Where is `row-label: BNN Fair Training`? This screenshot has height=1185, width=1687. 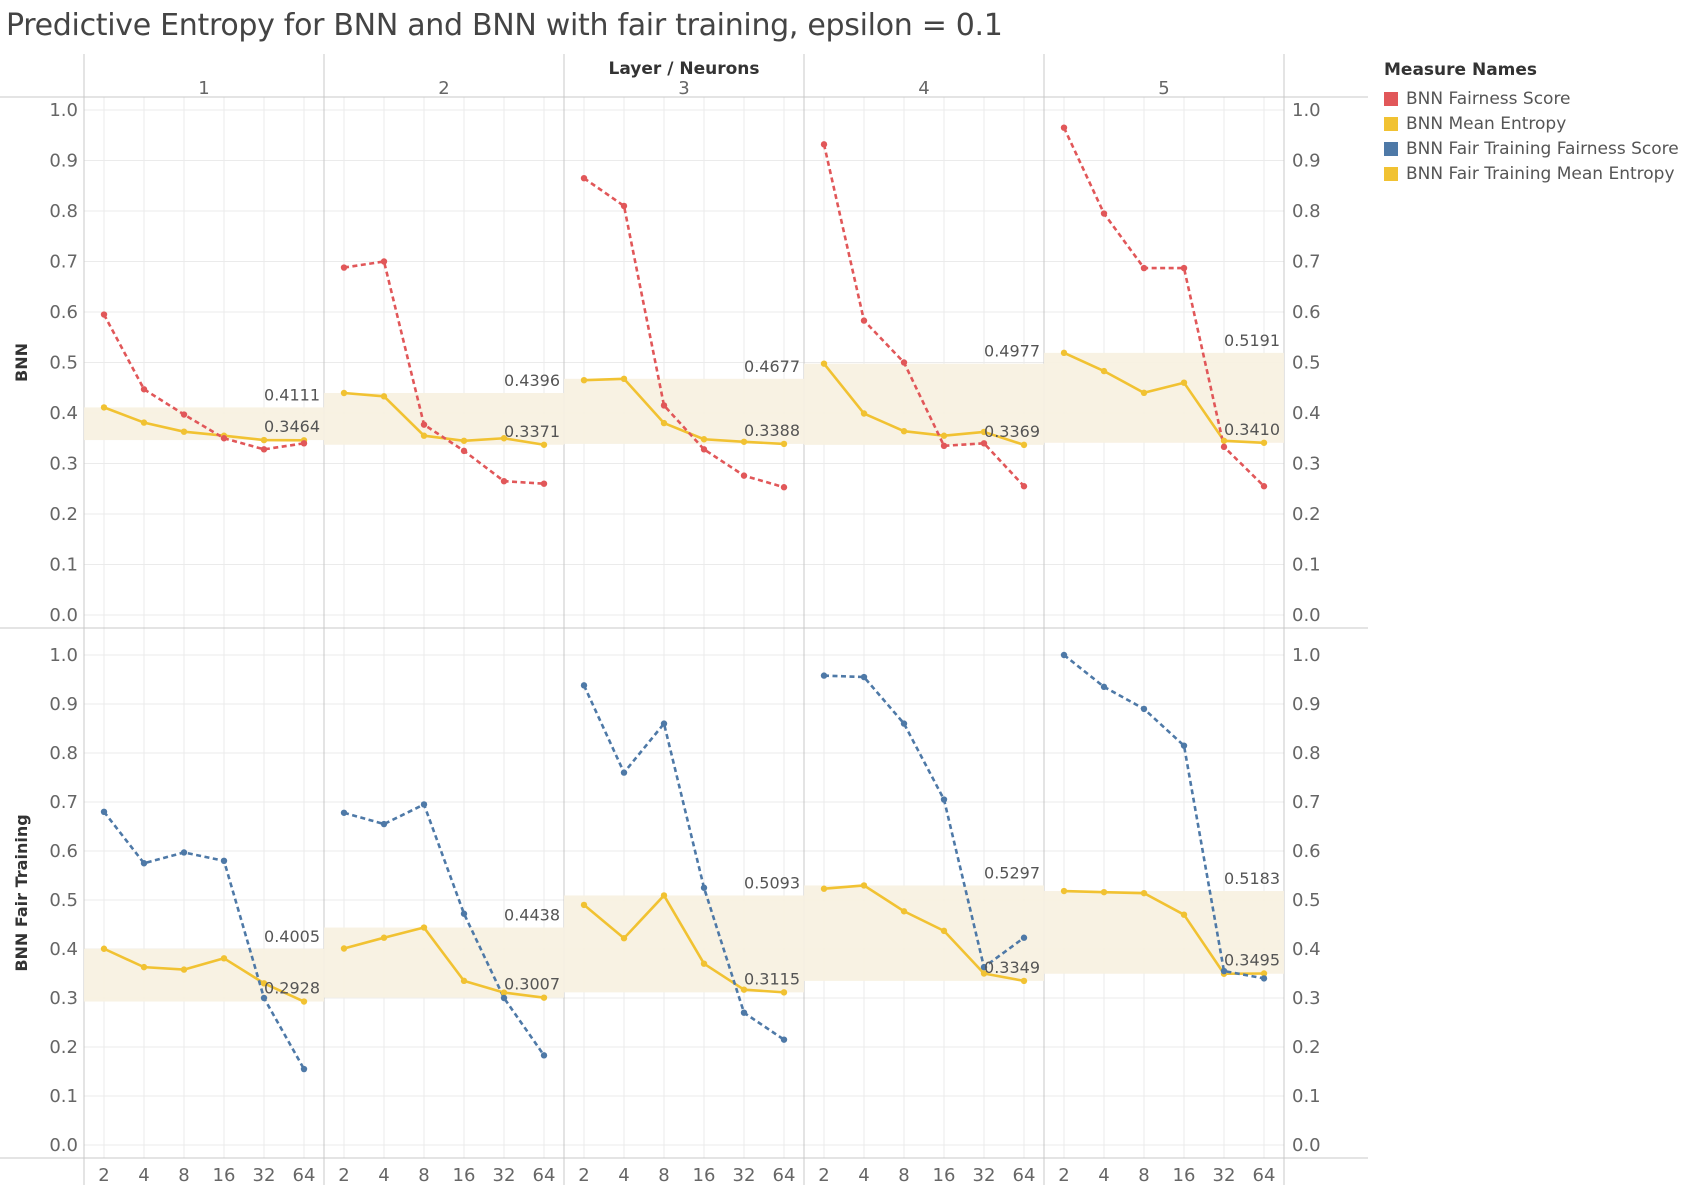
row-label: BNN Fair Training is located at coordinates (21, 892).